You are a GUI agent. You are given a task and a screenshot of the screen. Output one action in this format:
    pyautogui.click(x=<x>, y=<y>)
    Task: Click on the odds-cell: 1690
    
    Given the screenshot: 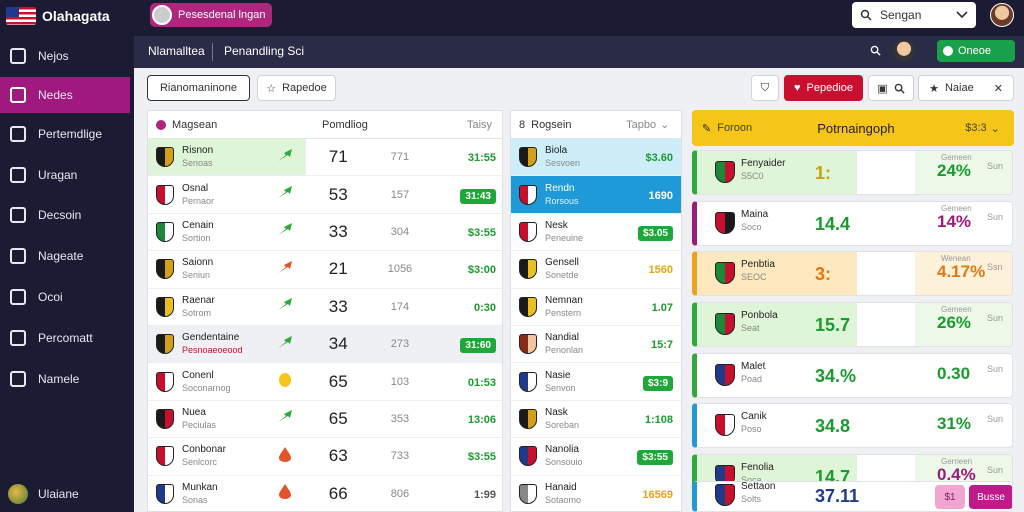 What is the action you would take?
    pyautogui.click(x=650, y=195)
    